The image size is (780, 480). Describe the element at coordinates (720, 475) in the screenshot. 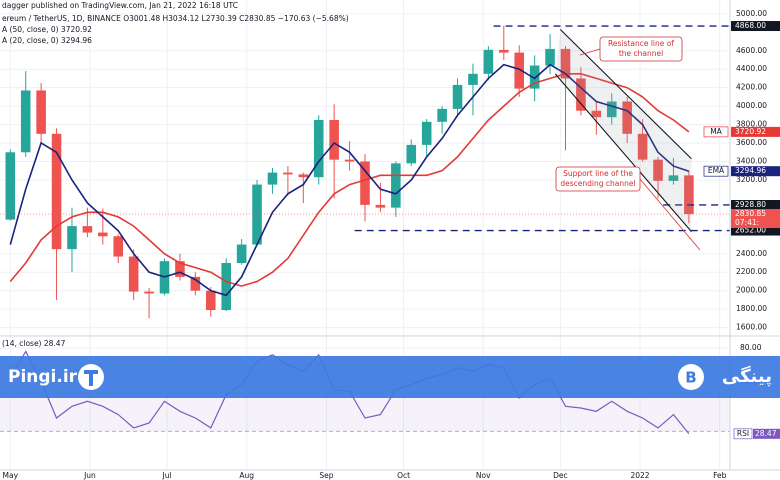

I see `x-tick-label: Feb` at that location.